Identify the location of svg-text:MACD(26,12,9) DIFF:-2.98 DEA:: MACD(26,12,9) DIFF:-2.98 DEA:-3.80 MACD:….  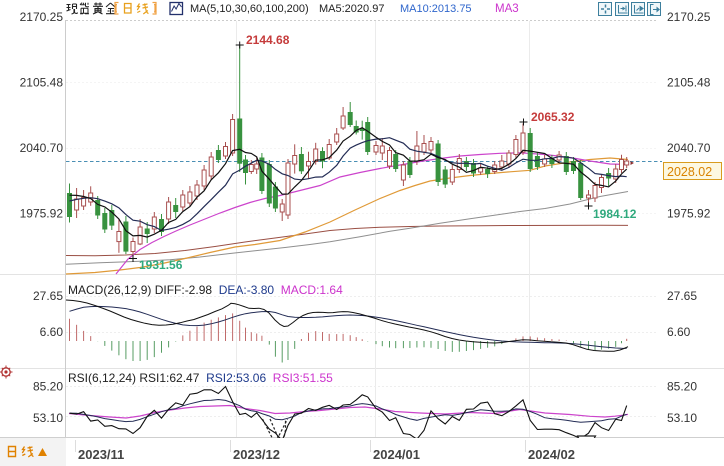
(205, 290).